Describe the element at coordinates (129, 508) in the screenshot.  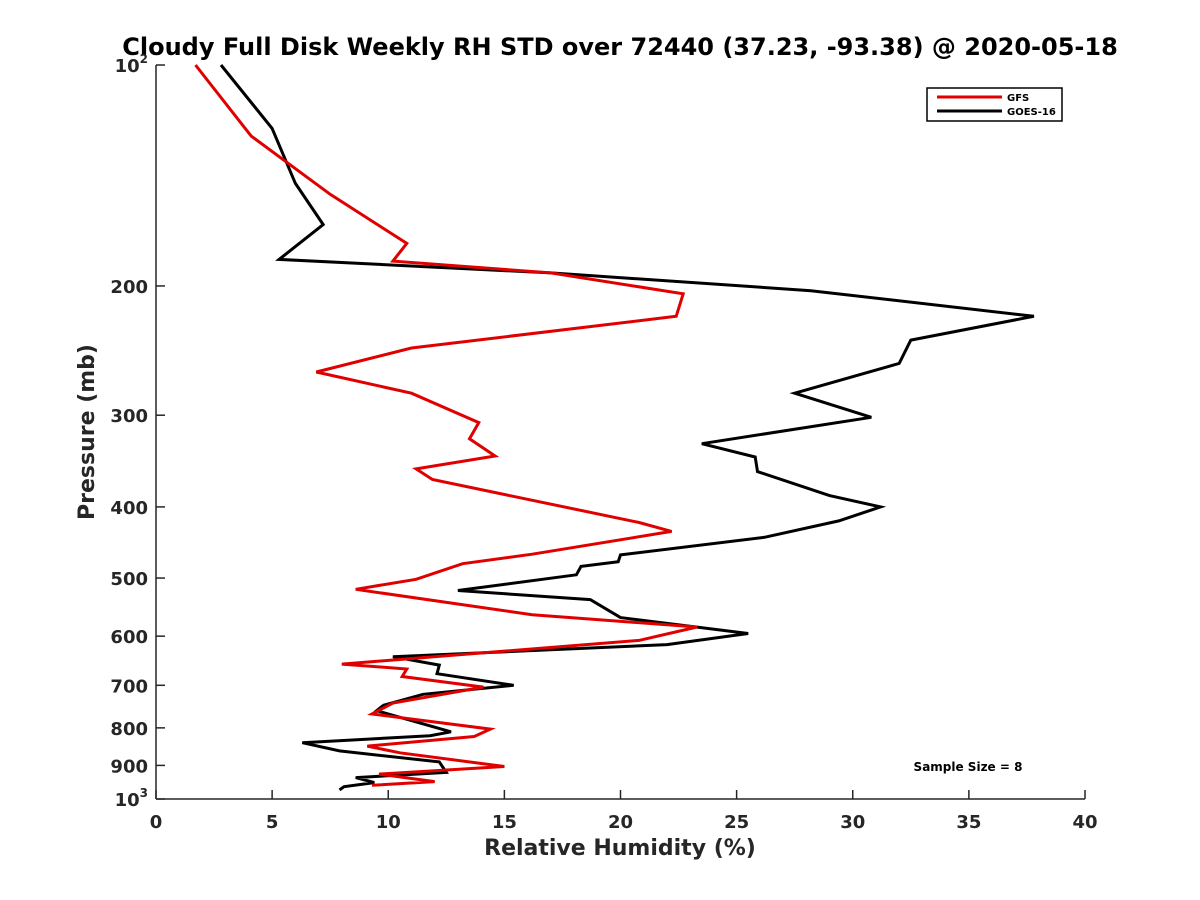
I see `y-tick-label: 400` at that location.